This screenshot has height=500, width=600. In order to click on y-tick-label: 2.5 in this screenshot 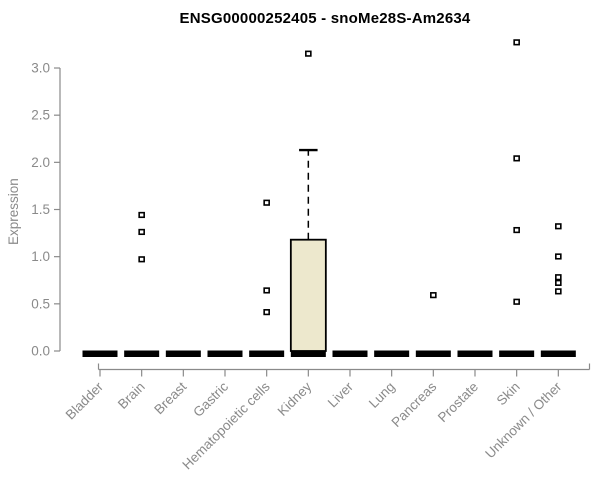, I will do `click(40, 115)`.